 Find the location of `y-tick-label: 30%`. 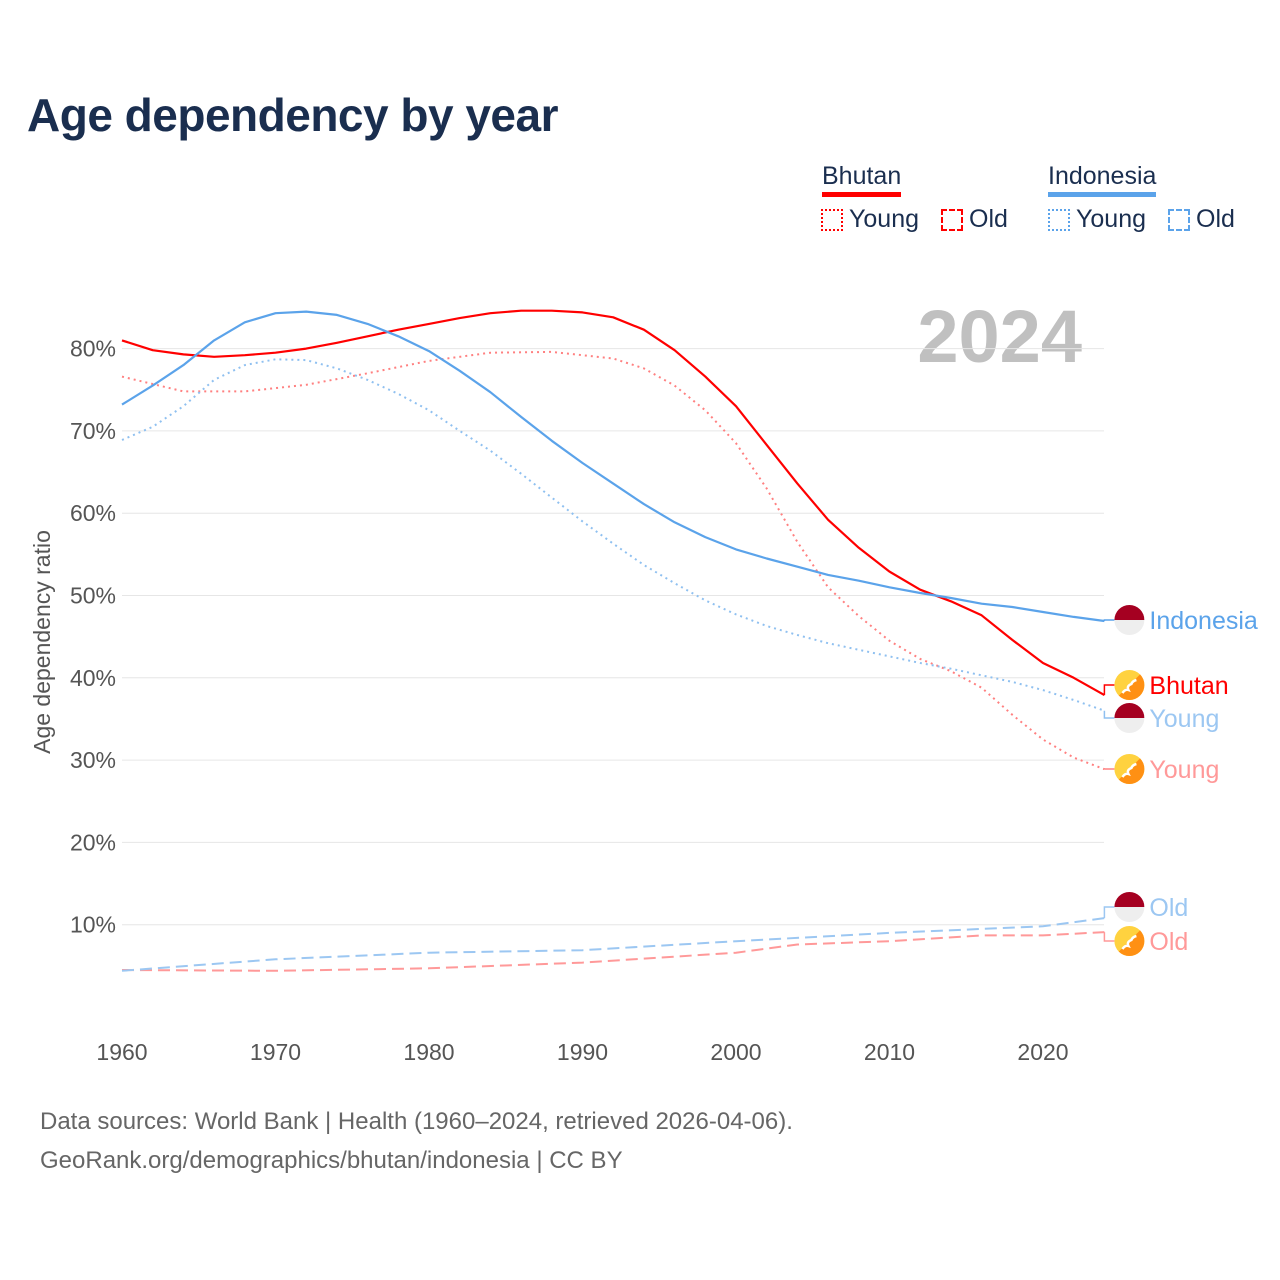

y-tick-label: 30% is located at coordinates (93, 760).